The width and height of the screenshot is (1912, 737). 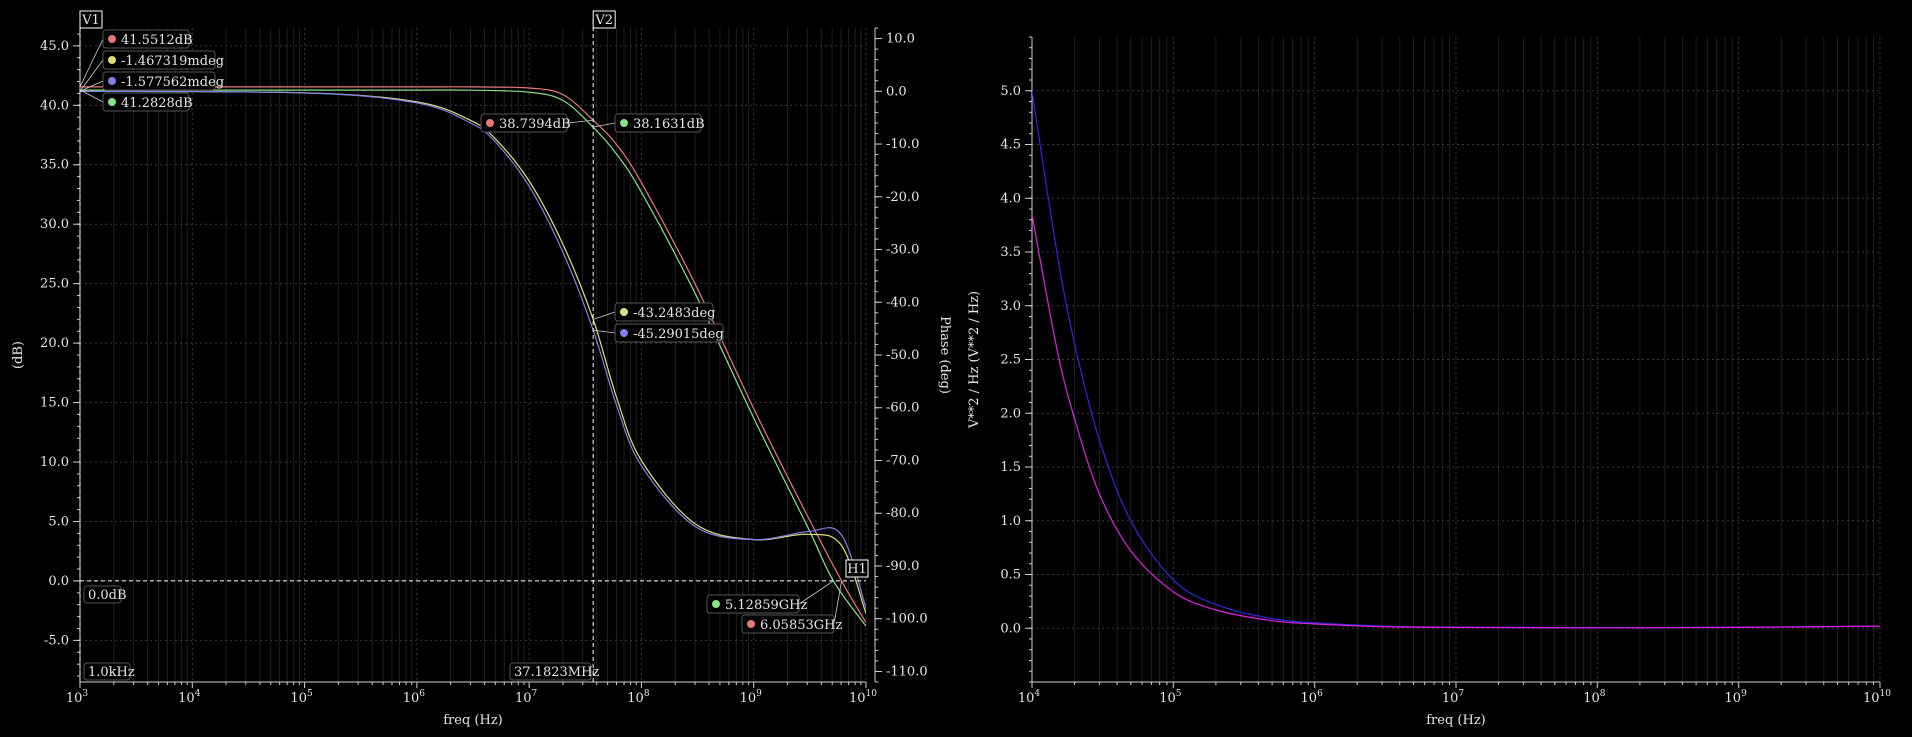 What do you see at coordinates (111, 672) in the screenshot?
I see `v1-readout: 1.0kHz` at bounding box center [111, 672].